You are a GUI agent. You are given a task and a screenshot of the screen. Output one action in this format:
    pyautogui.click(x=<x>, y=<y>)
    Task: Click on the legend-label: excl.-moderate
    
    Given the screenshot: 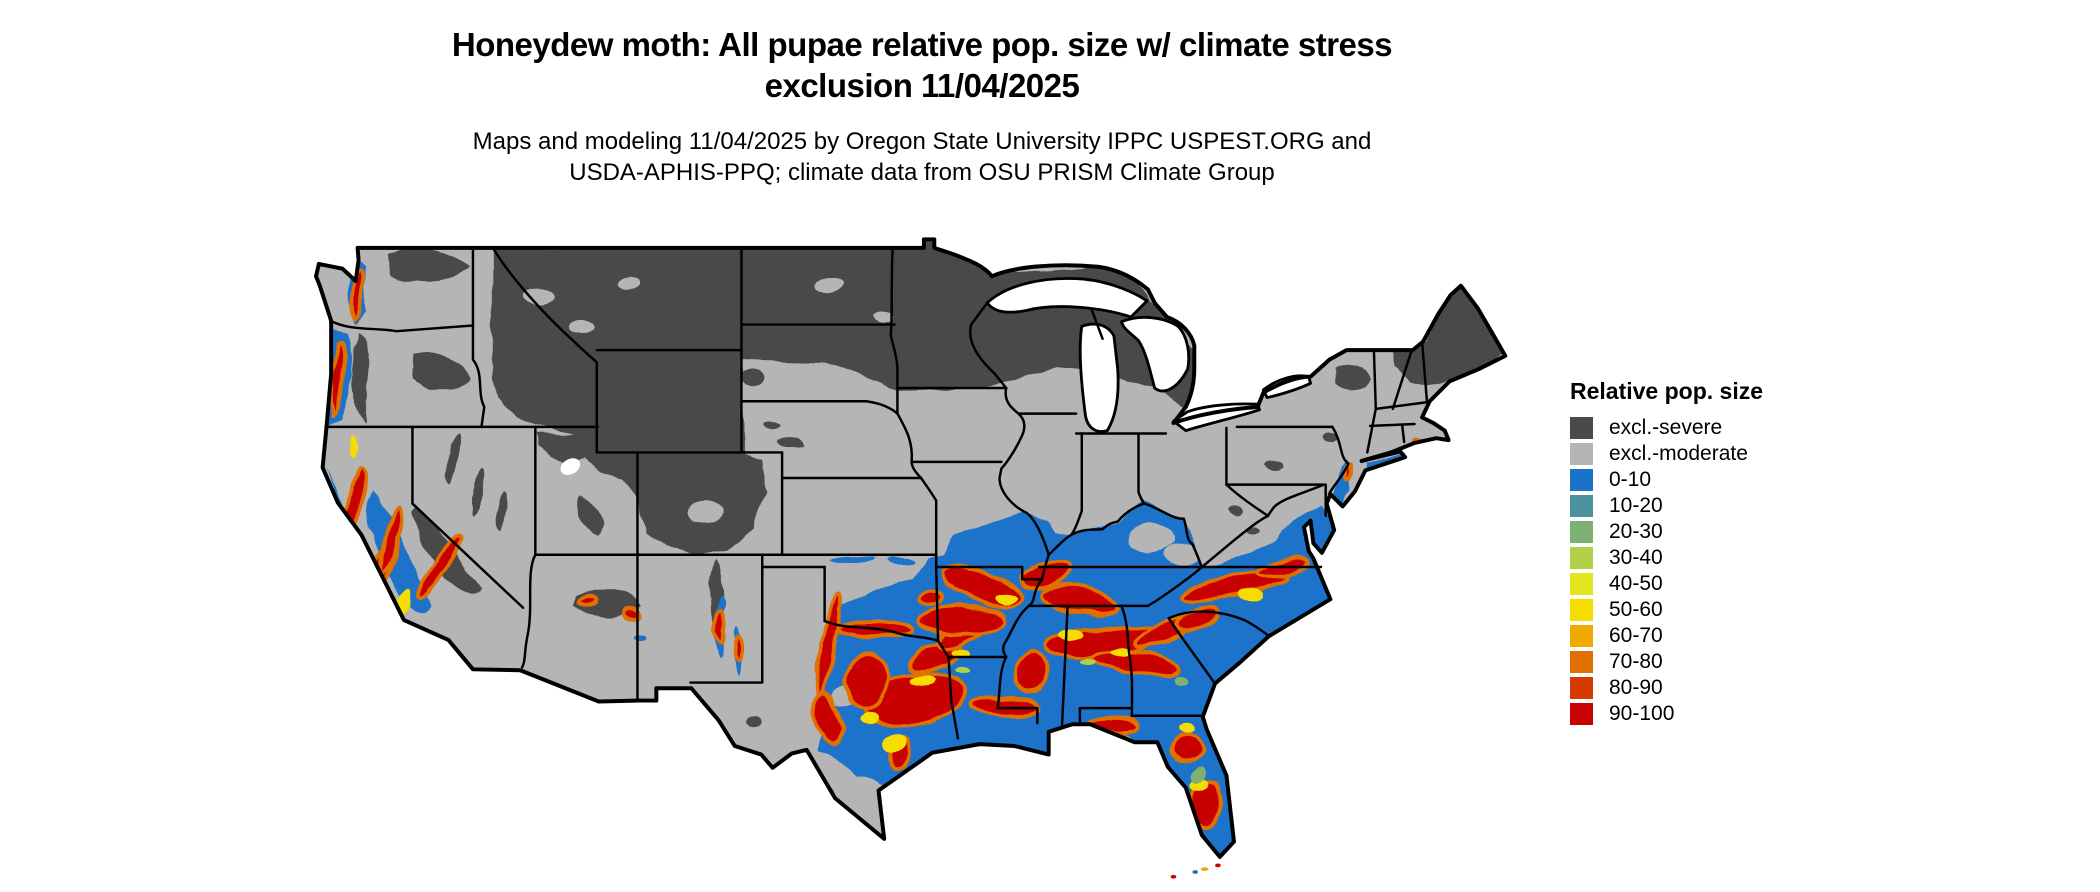 What is the action you would take?
    pyautogui.click(x=1678, y=453)
    